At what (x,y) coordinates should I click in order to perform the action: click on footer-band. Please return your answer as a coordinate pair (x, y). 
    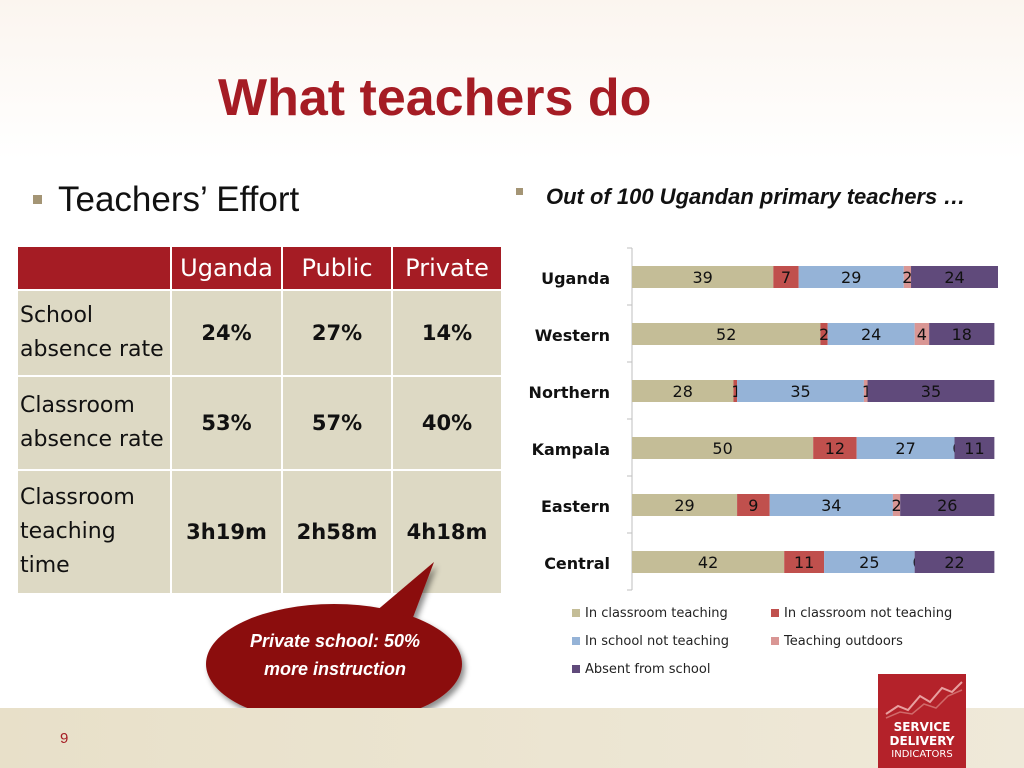
    Looking at the image, I should click on (512, 738).